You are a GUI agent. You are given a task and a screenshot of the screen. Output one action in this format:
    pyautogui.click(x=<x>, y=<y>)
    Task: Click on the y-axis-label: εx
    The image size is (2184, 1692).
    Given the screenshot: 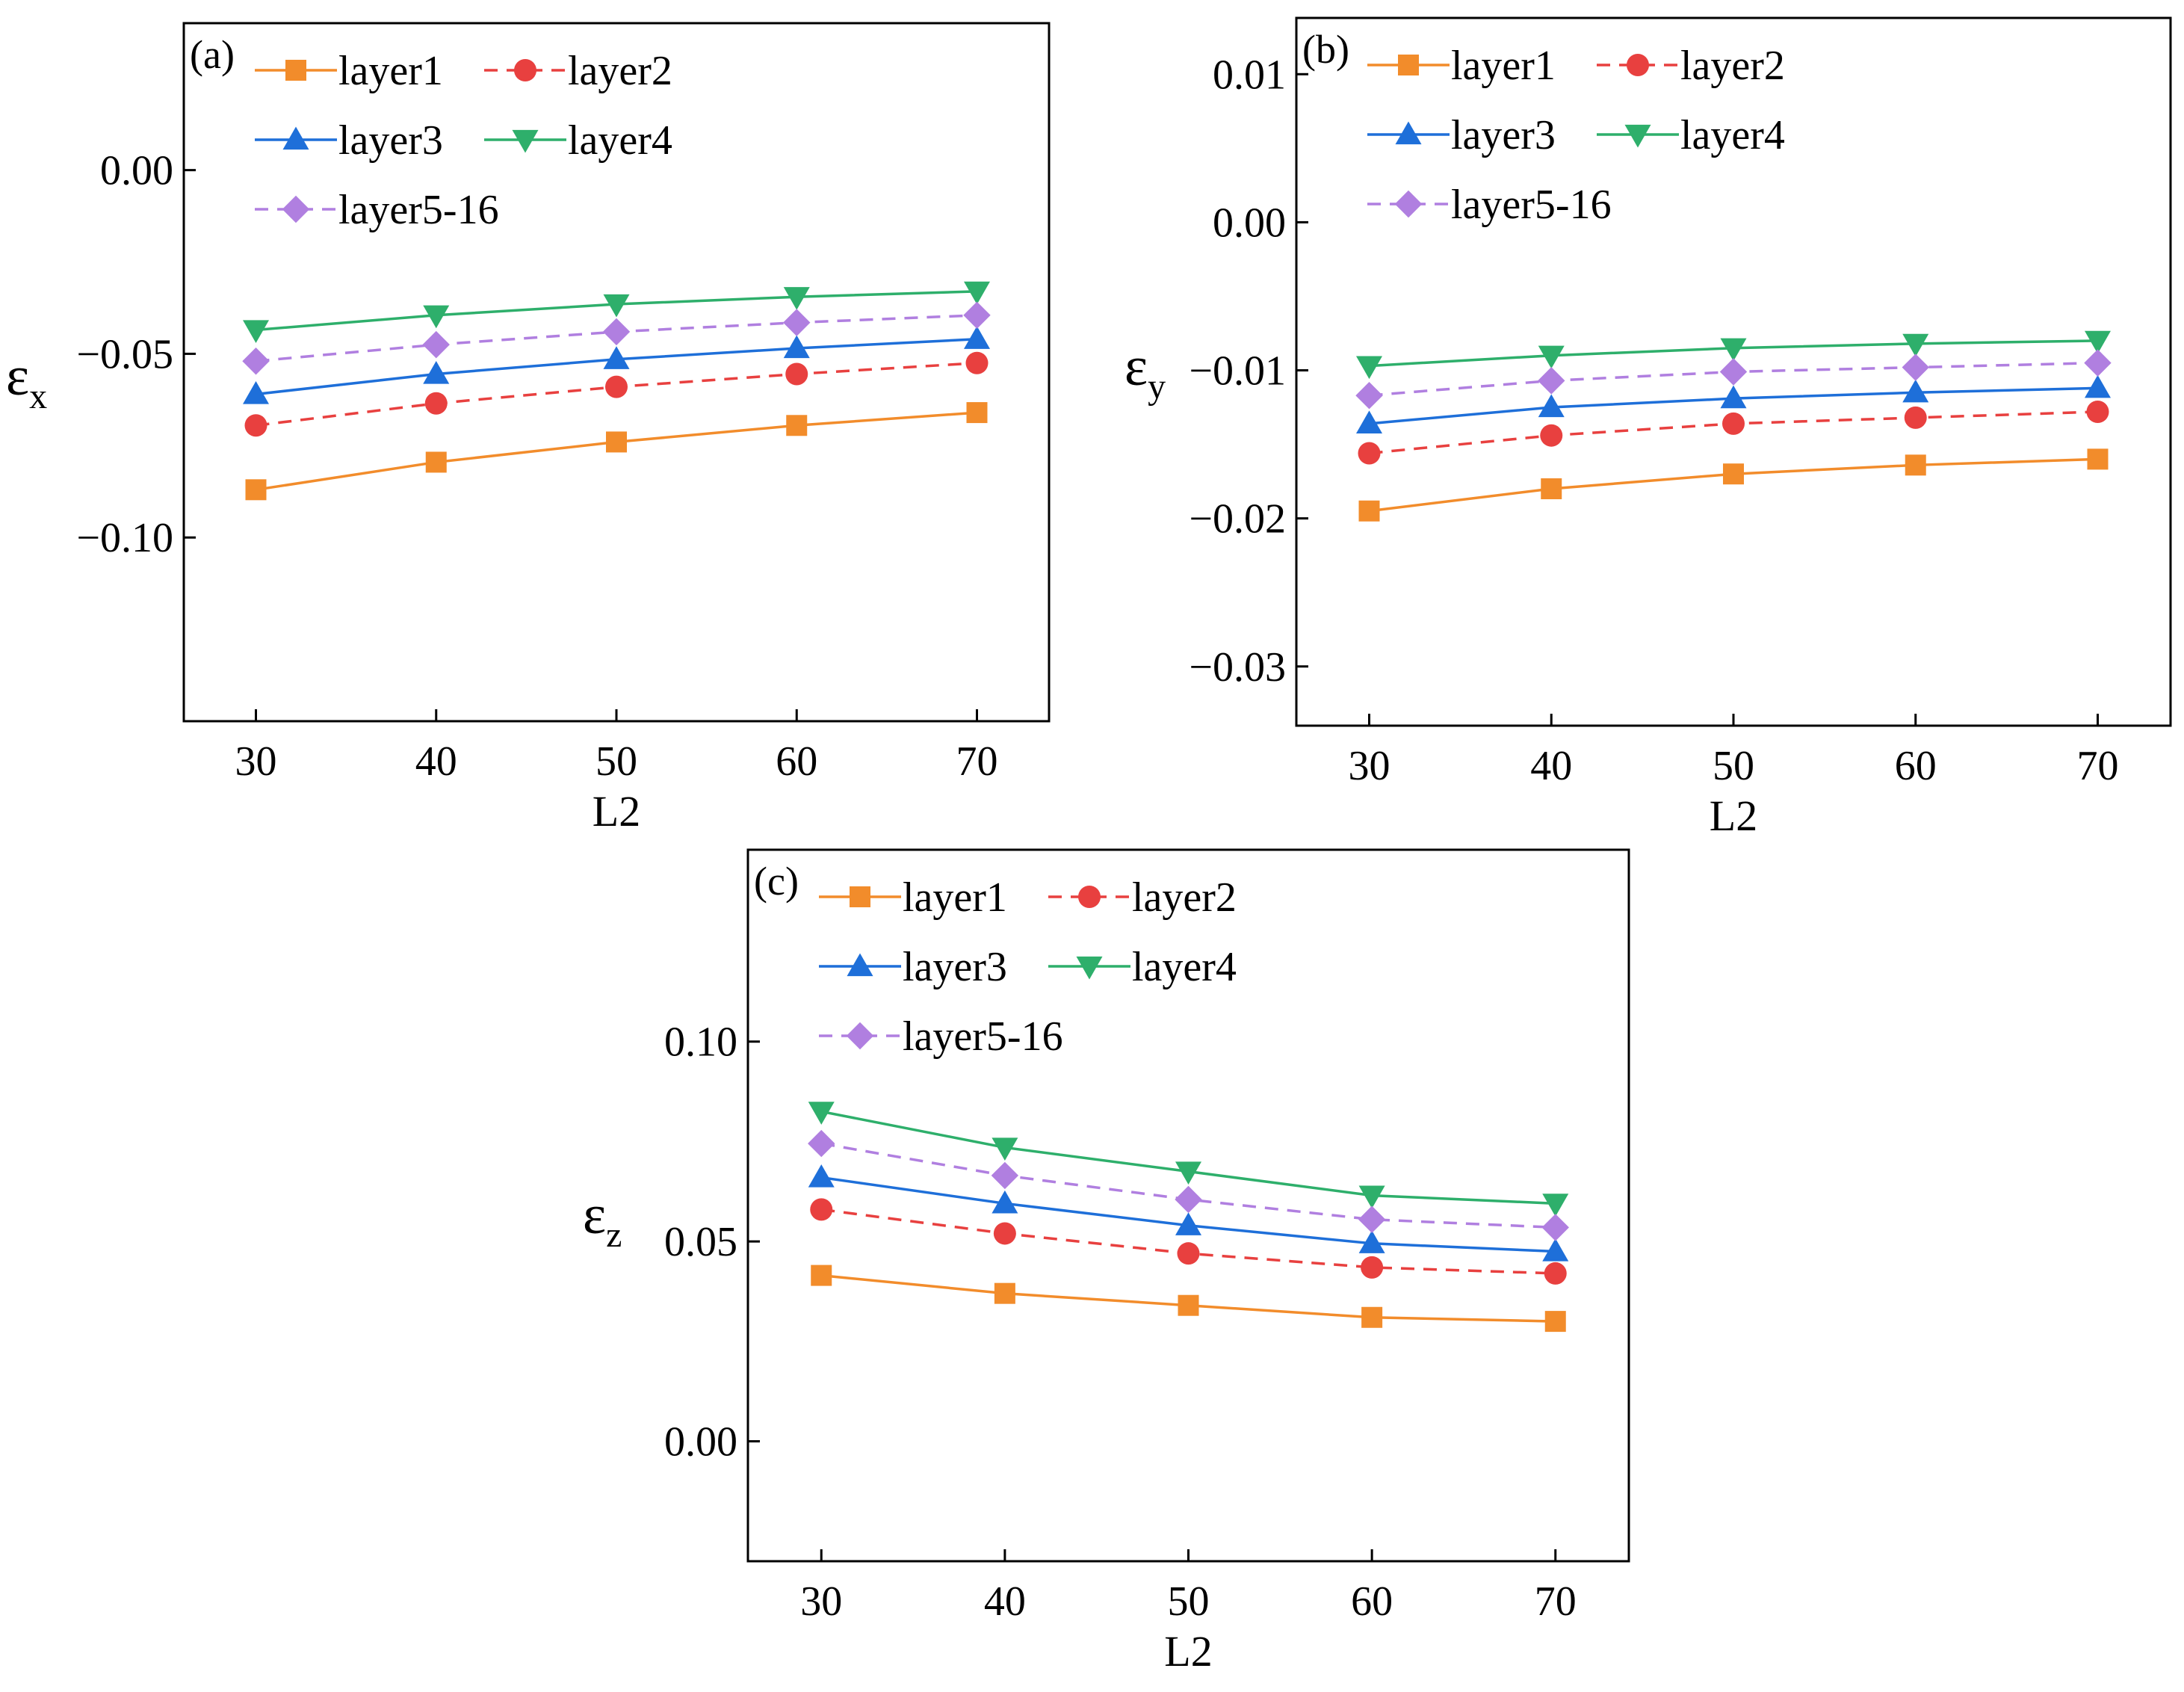 What is the action you would take?
    pyautogui.click(x=26, y=381)
    